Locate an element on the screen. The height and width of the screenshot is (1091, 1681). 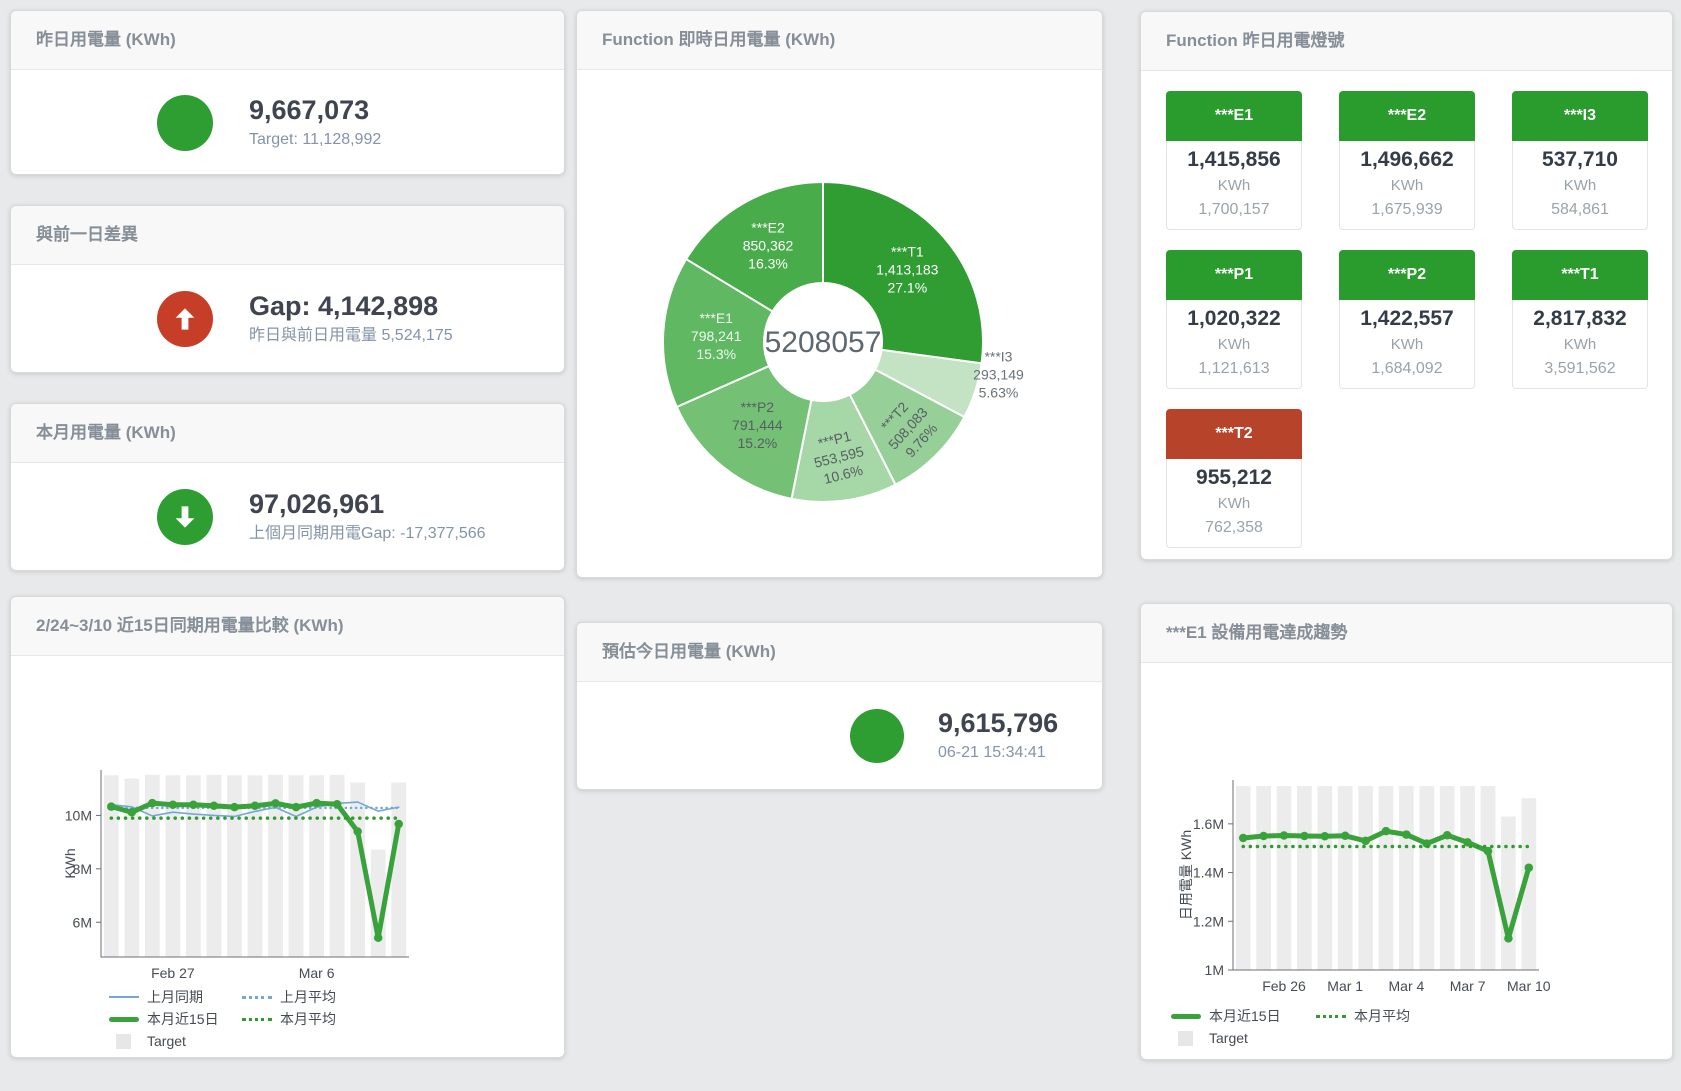
series-line-上月同期 is located at coordinates (255, 809).